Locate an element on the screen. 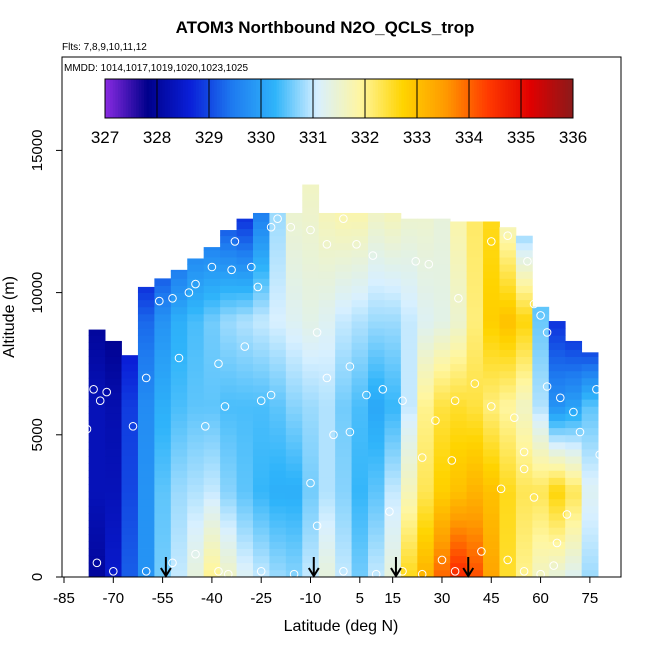 The width and height of the screenshot is (650, 650). y-tick-label: 0 is located at coordinates (37, 577).